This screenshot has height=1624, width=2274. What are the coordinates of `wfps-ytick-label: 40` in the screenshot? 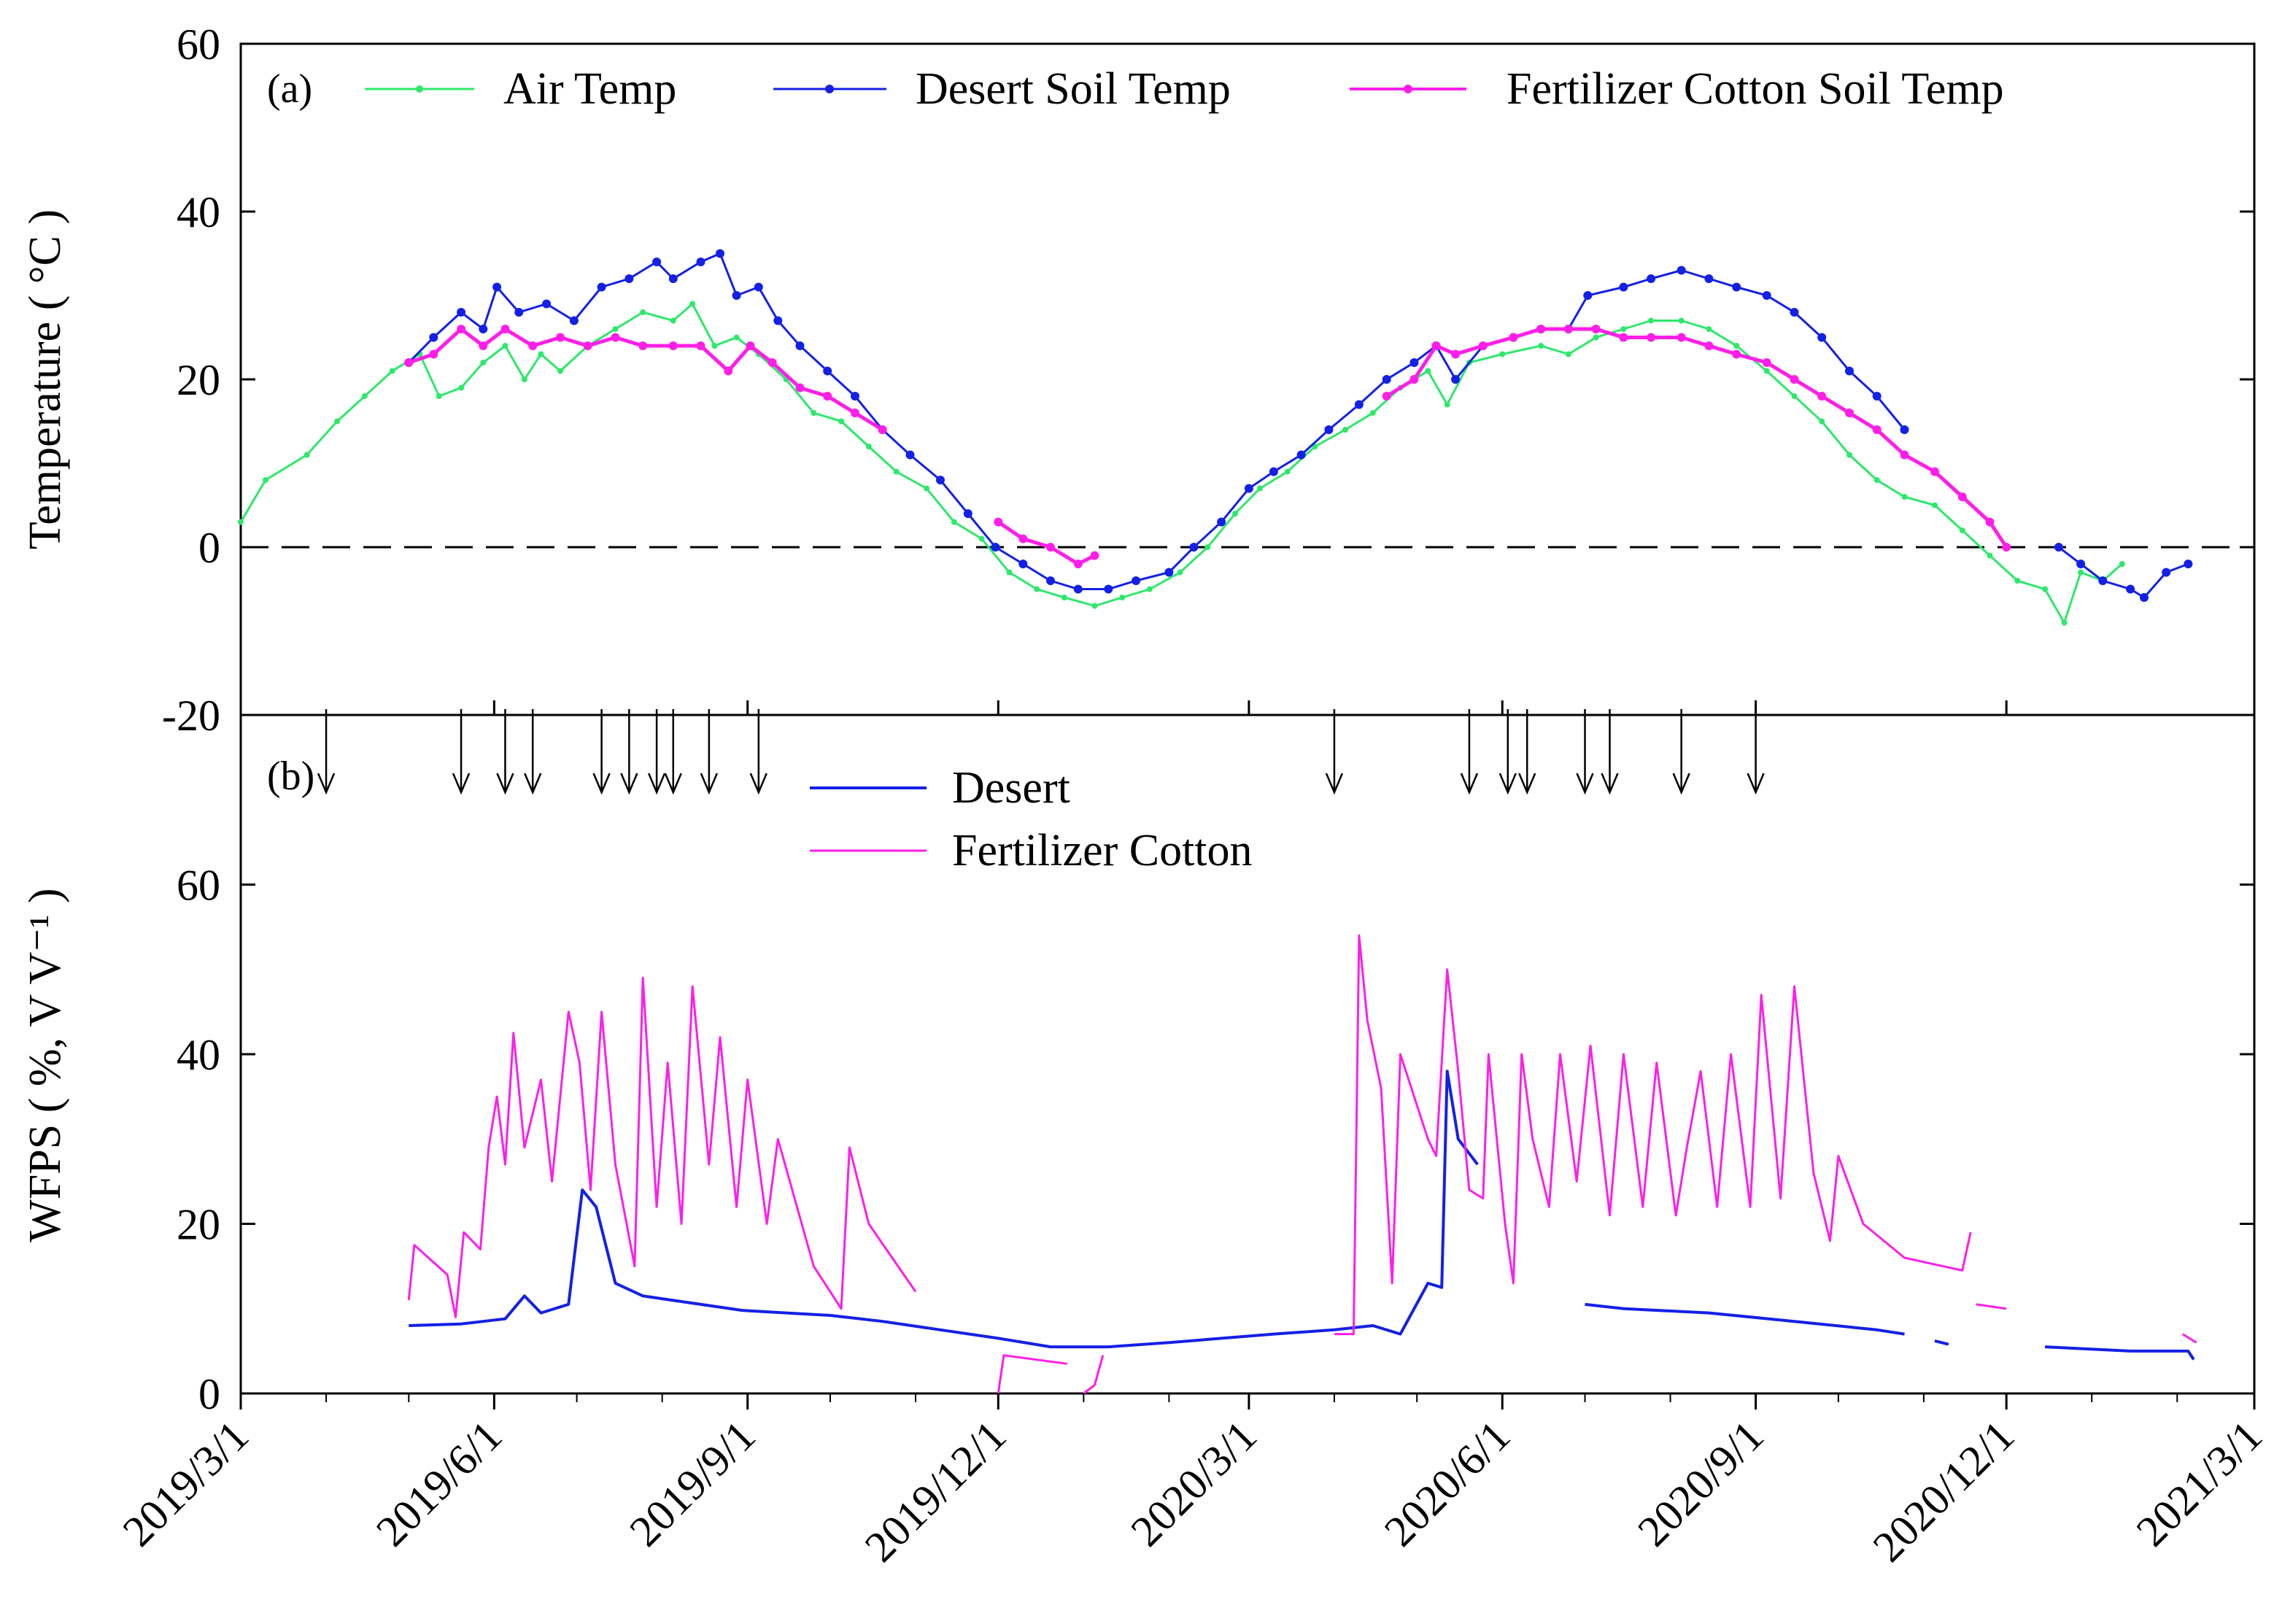 It's located at (198, 1055).